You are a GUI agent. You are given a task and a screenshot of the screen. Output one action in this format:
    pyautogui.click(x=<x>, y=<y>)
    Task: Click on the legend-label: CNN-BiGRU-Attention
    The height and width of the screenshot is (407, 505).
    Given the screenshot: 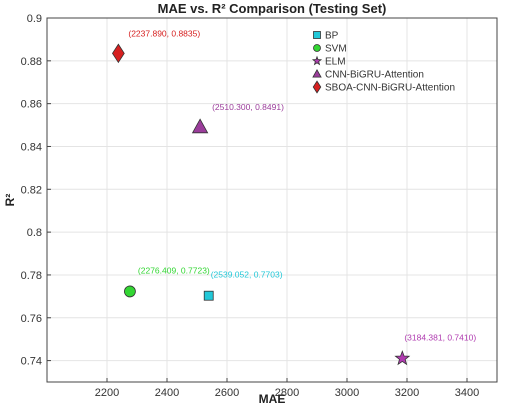 What is the action you would take?
    pyautogui.click(x=374, y=75)
    